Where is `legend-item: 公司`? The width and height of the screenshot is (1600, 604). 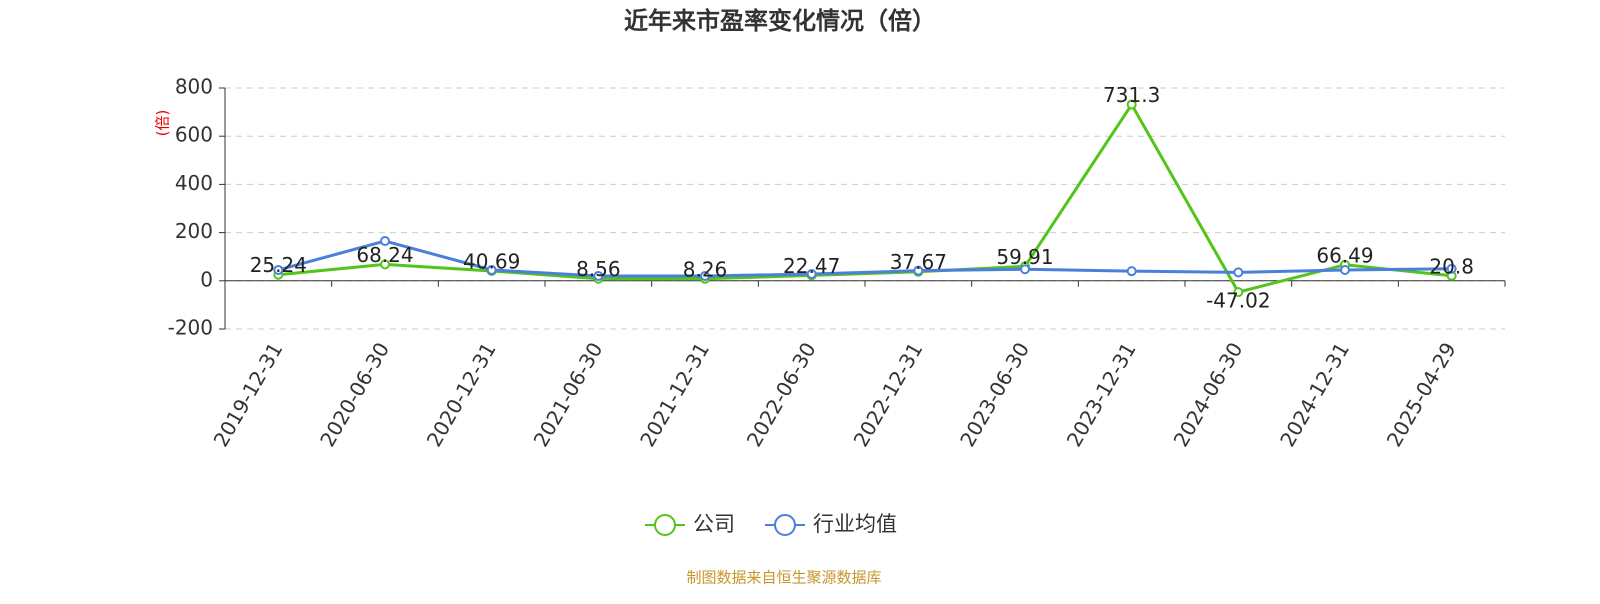 legend-item: 公司 is located at coordinates (690, 524).